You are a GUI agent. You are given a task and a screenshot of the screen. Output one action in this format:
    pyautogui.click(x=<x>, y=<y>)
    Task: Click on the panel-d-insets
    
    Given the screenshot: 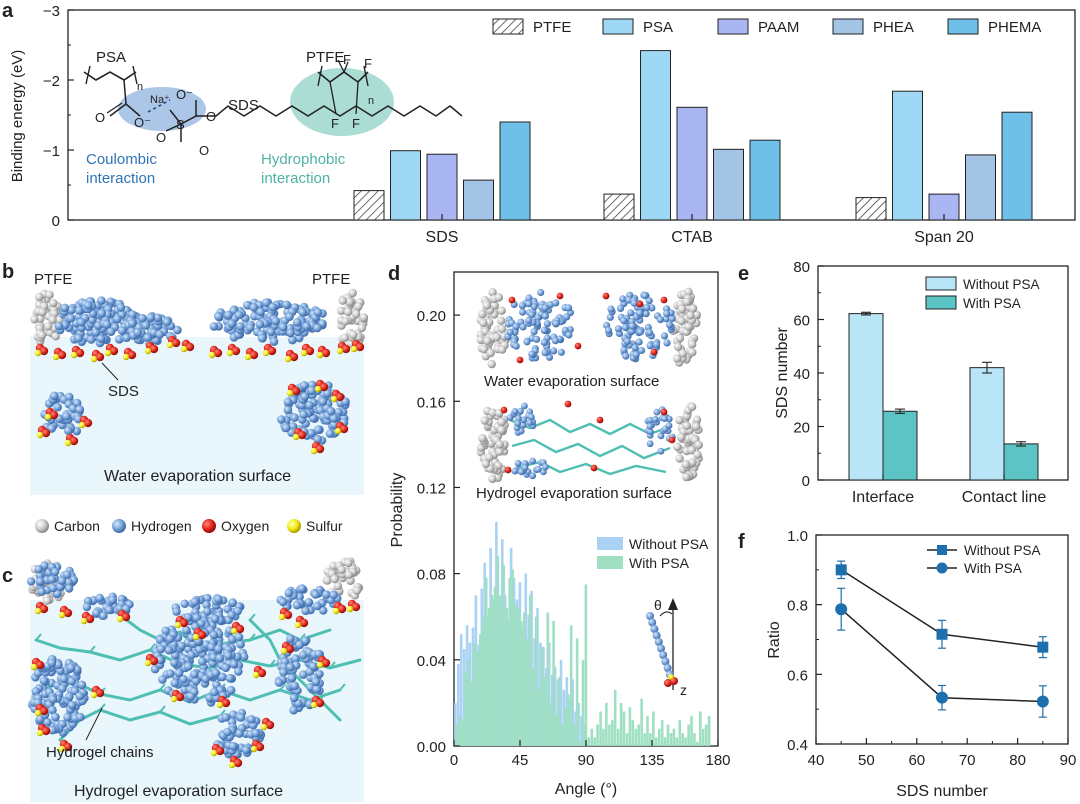 What is the action you would take?
    pyautogui.click(x=589, y=385)
    